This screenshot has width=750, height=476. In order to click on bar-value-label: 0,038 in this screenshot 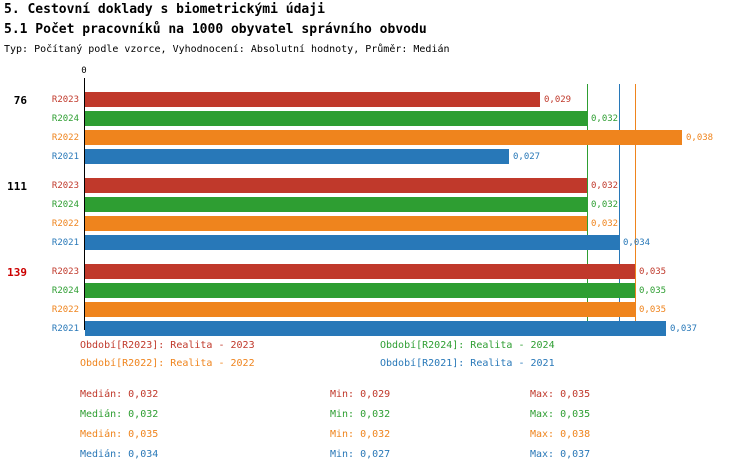, I will do `click(700, 138)`.